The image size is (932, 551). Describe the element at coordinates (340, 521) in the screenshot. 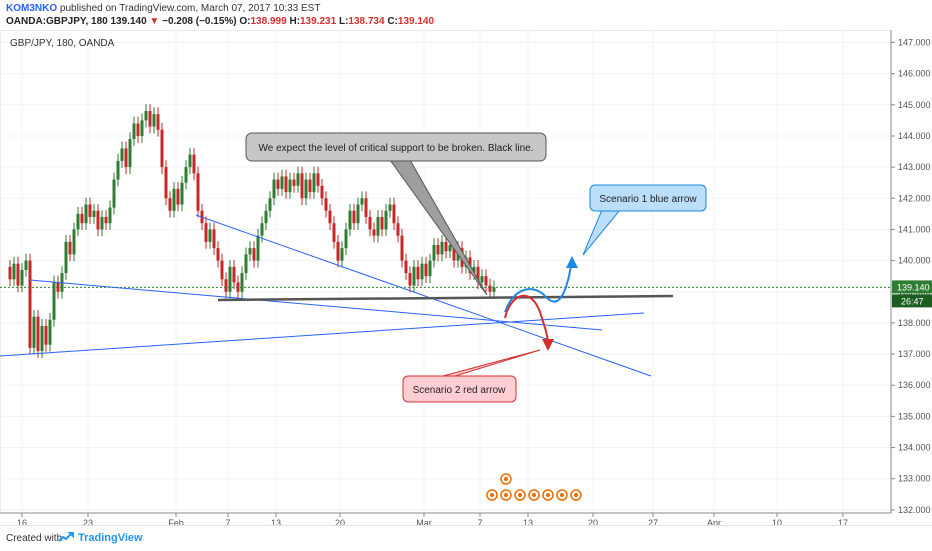

I see `x-tick-label: 20` at that location.